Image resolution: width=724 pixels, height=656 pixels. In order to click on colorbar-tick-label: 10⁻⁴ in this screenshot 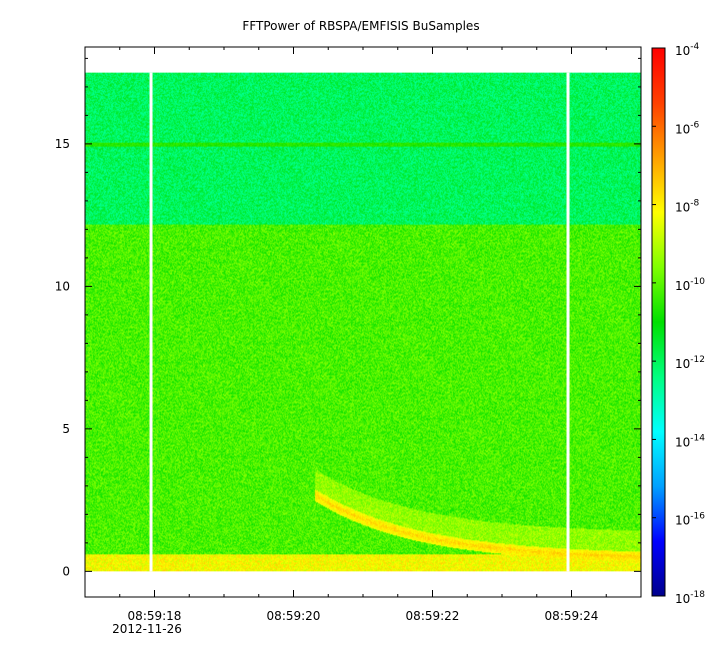, I will do `click(687, 50)`.